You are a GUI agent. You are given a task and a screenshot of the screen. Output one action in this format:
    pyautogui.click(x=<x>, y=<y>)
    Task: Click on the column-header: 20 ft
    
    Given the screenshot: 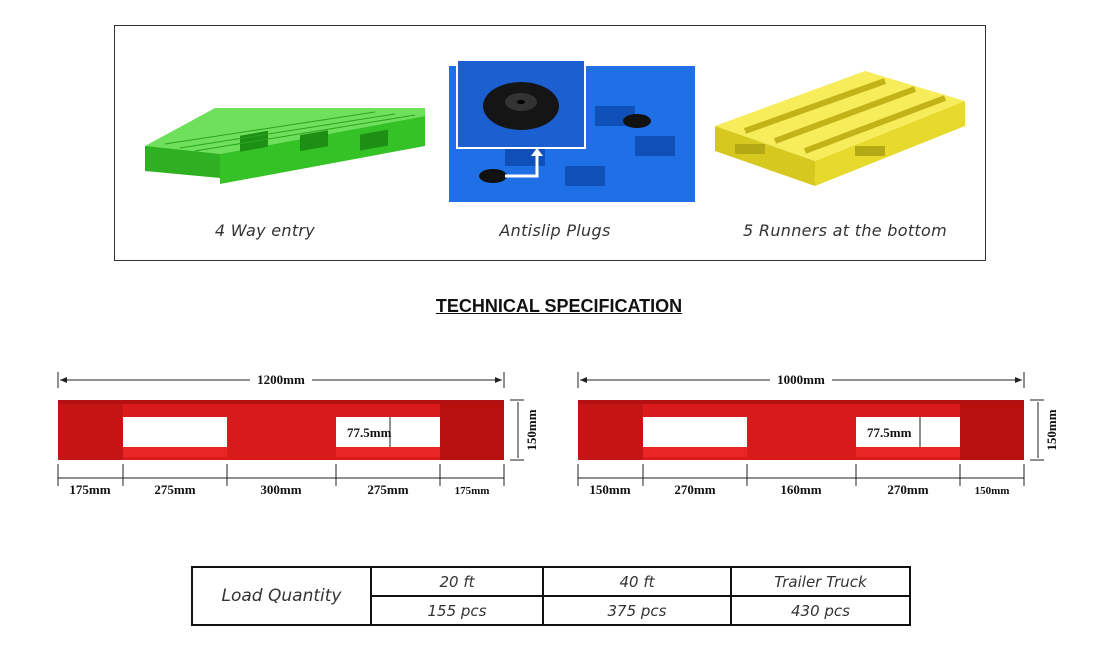 What is the action you would take?
    pyautogui.click(x=457, y=581)
    